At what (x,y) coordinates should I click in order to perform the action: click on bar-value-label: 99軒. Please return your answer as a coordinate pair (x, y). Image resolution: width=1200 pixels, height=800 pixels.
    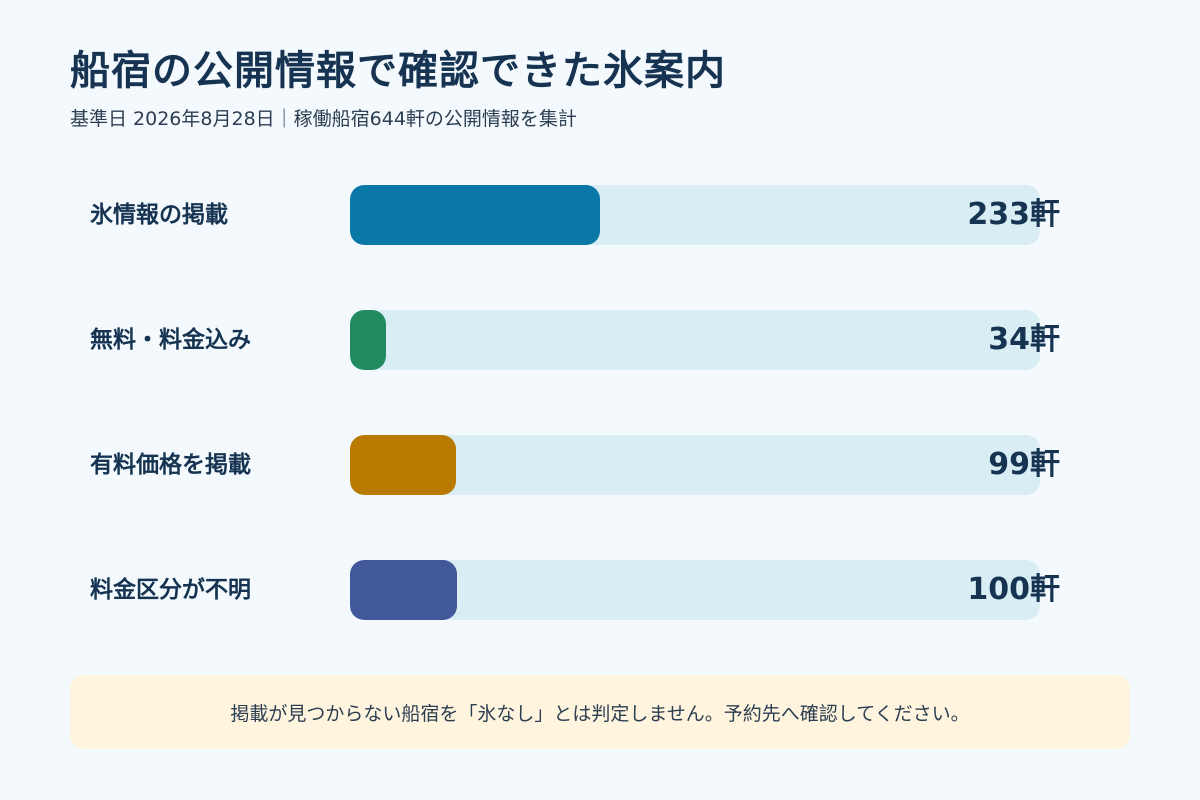
    Looking at the image, I should click on (1024, 464).